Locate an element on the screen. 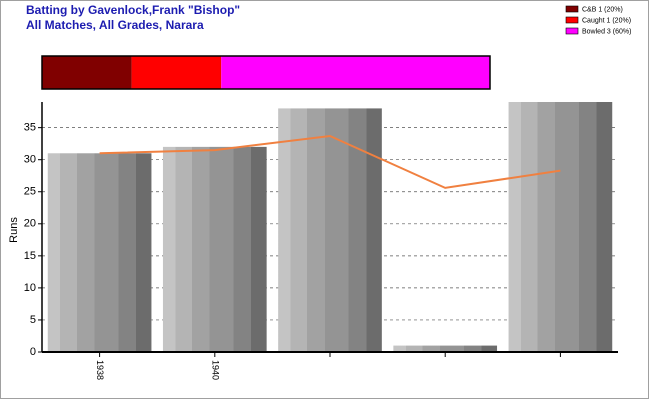 This screenshot has width=650, height=400. bar-outline is located at coordinates (266, 72).